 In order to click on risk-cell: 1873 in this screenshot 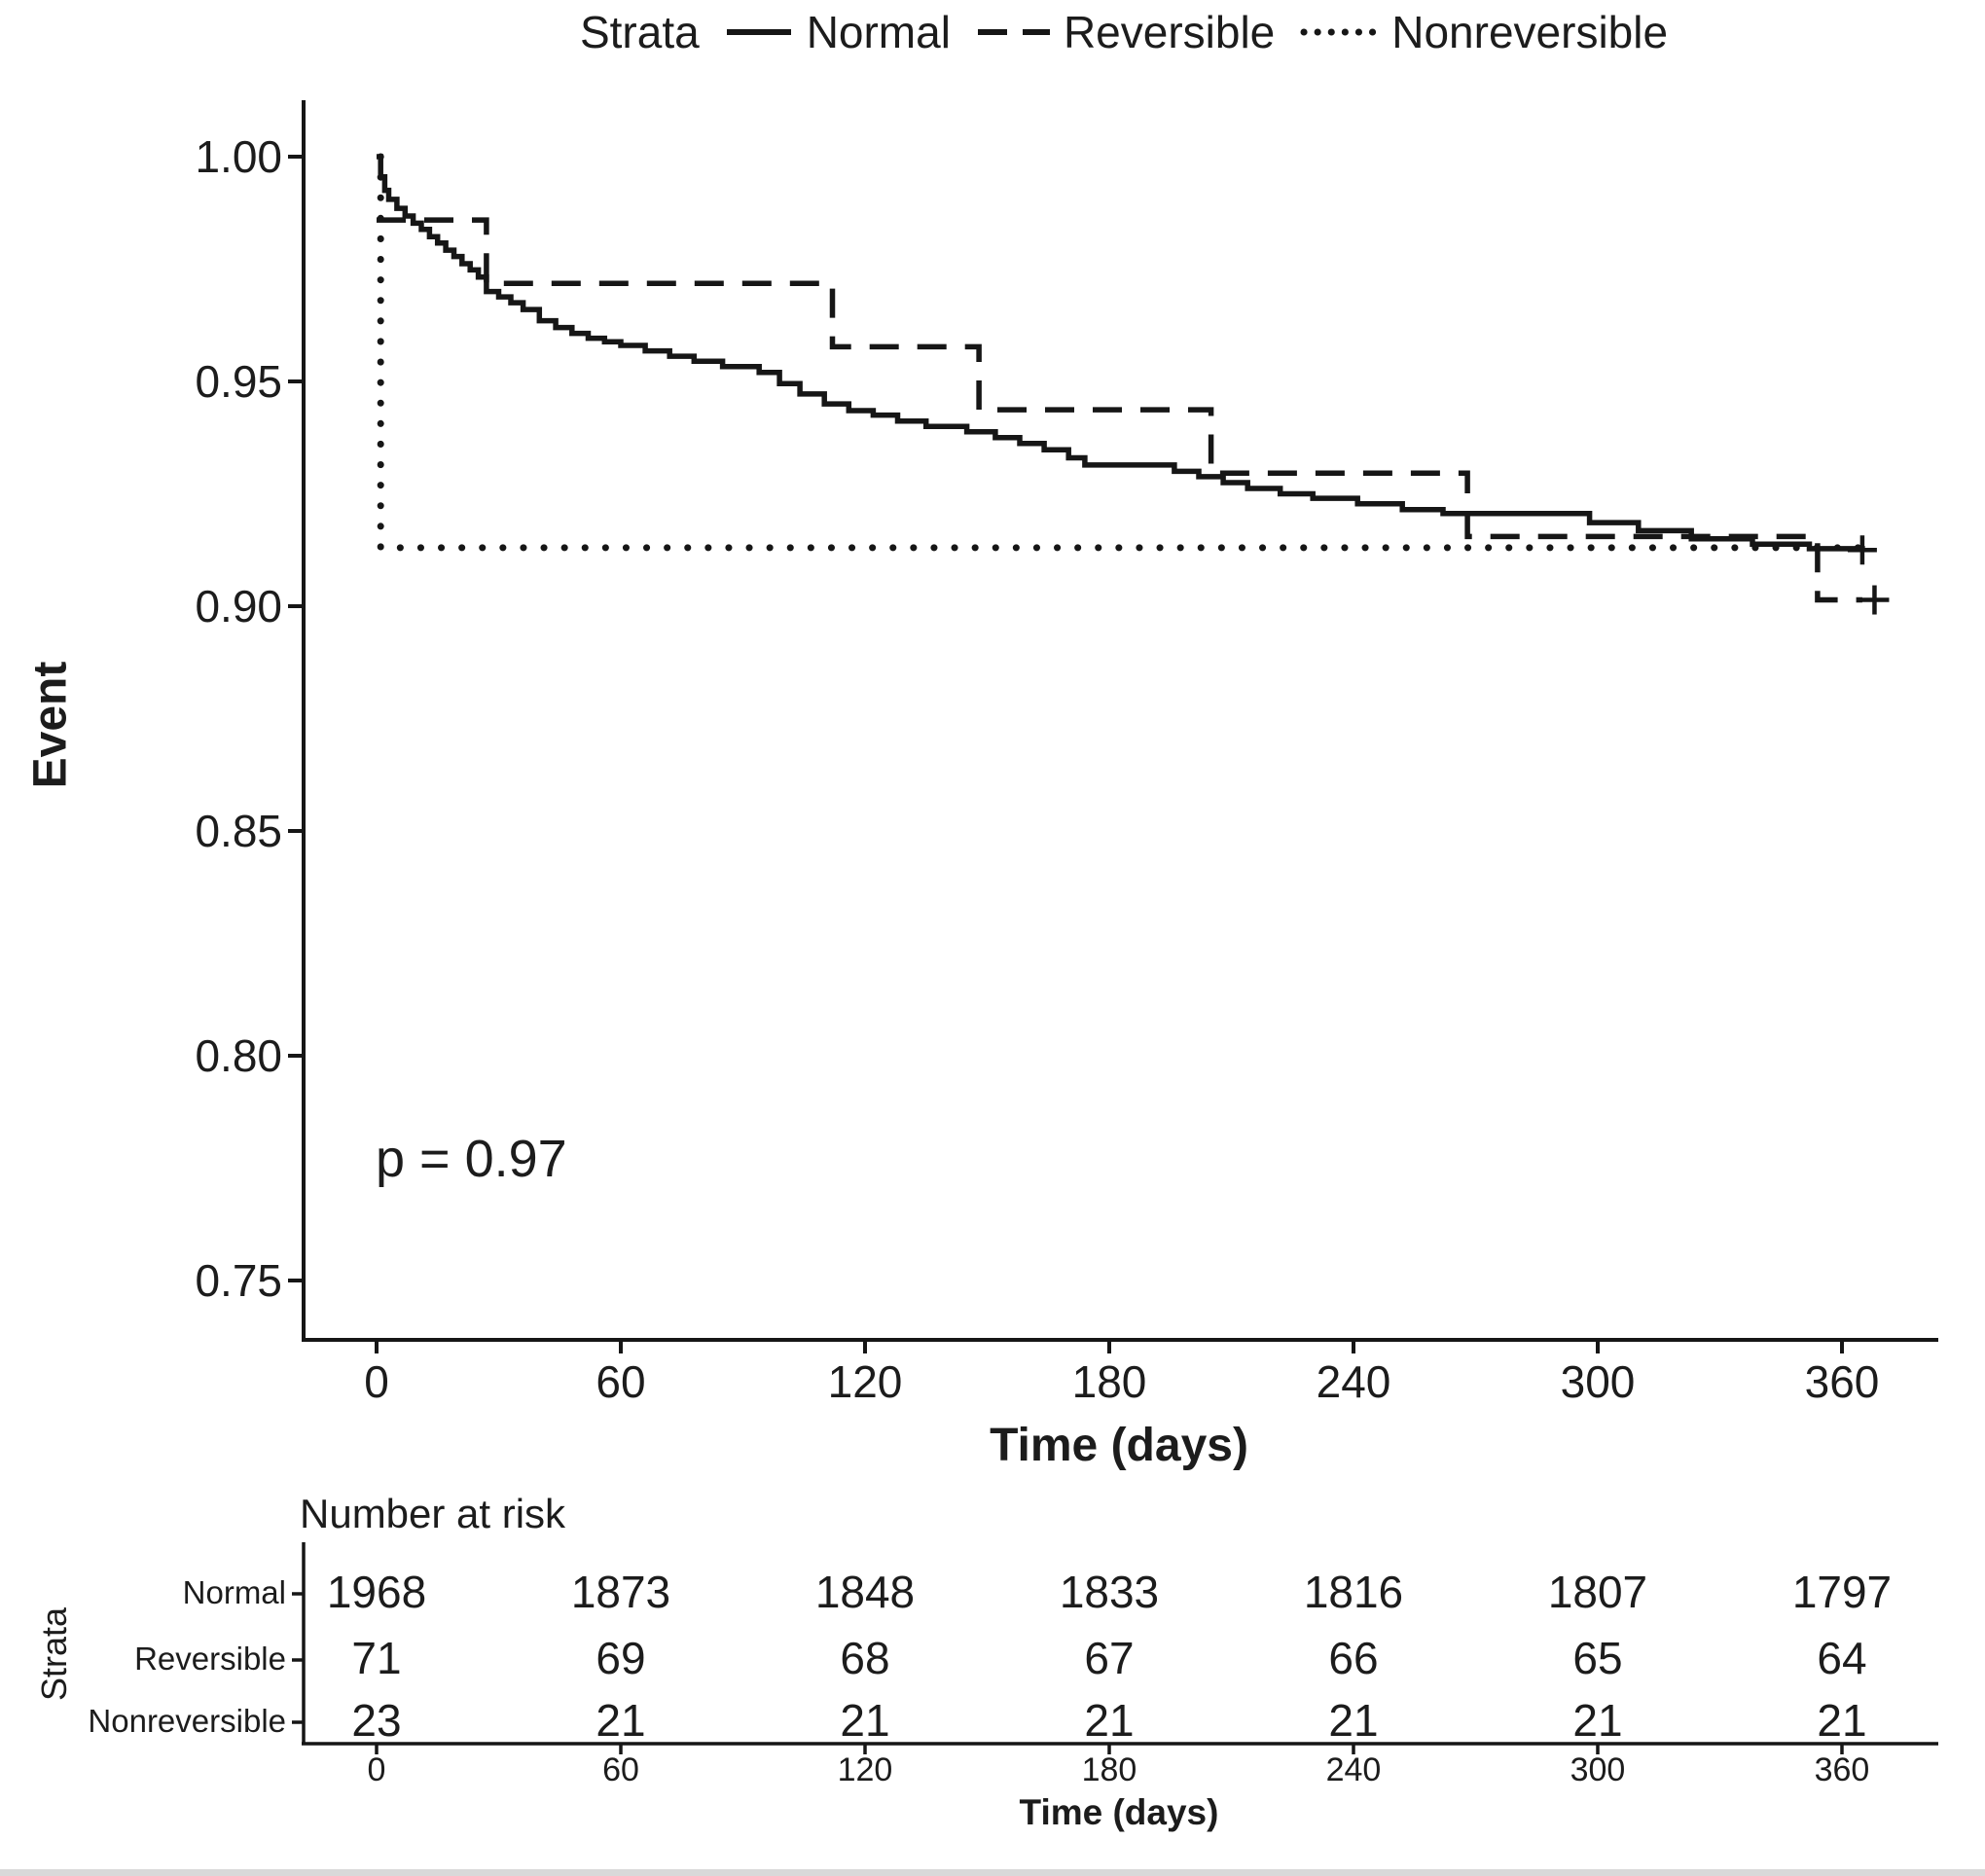, I will do `click(620, 1592)`.